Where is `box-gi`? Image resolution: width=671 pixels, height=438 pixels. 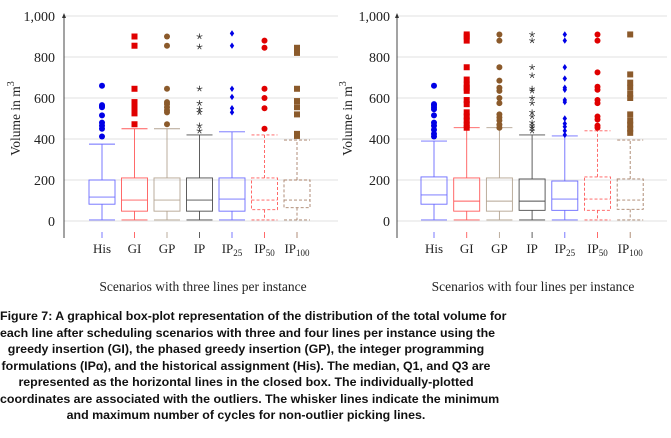 box-gi is located at coordinates (467, 134).